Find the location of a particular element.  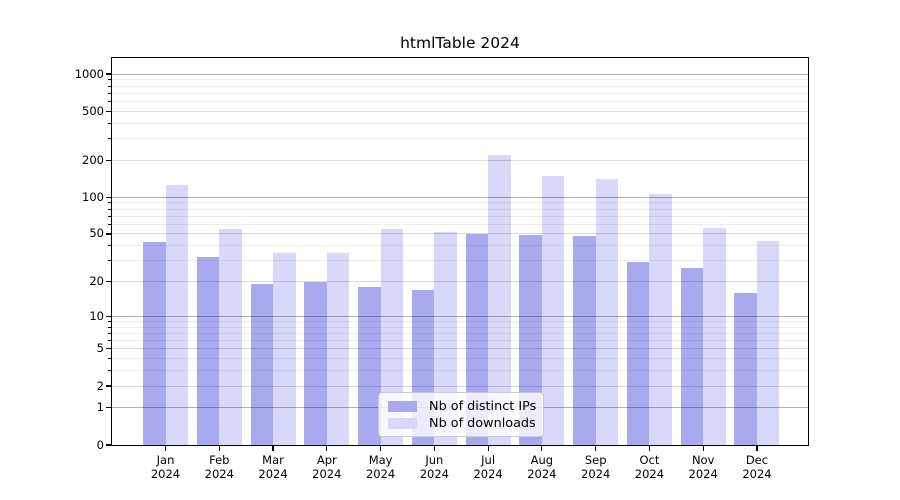

x-tick-label: Oct 2024 is located at coordinates (649, 467).